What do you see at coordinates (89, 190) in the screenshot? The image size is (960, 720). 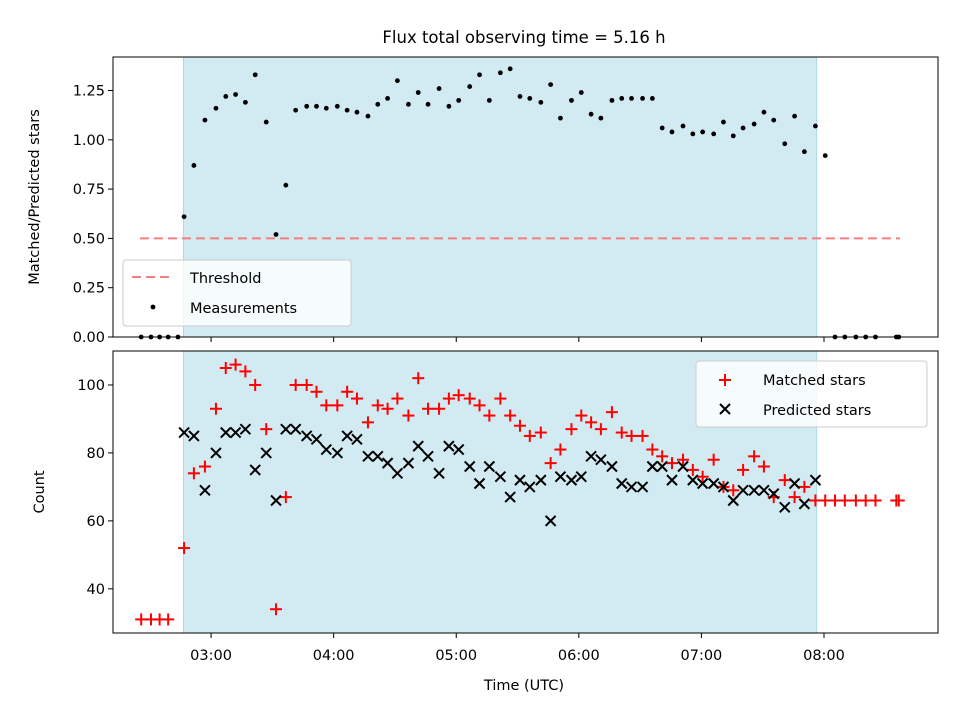 I see `y-tick-label: 0.75` at bounding box center [89, 190].